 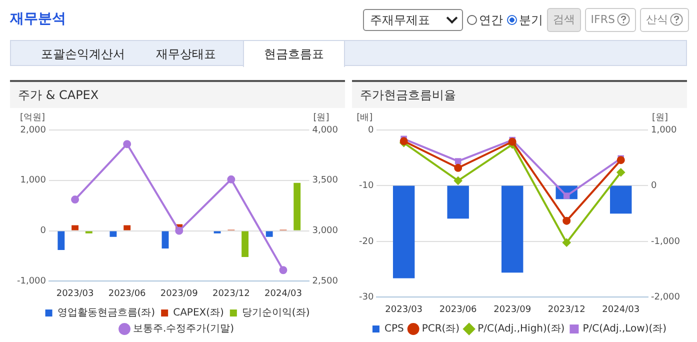 I want to click on y-axis-title: [억원], so click(x=33, y=117).